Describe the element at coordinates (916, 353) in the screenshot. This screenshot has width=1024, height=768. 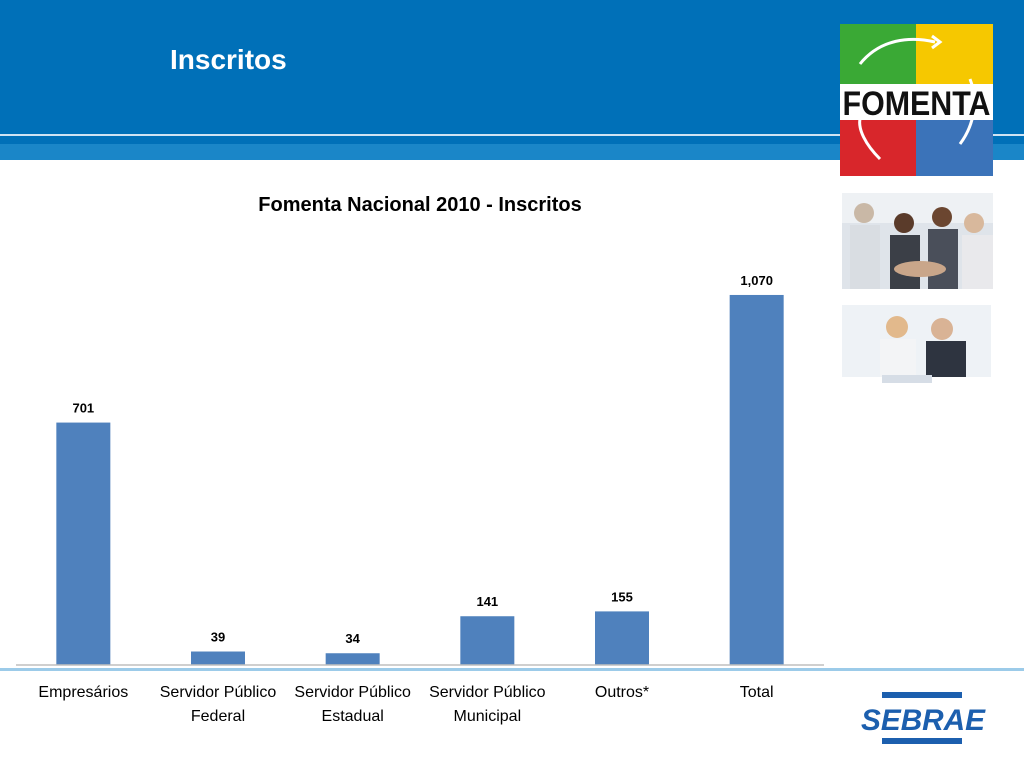
I see `business-meeting-photo` at that location.